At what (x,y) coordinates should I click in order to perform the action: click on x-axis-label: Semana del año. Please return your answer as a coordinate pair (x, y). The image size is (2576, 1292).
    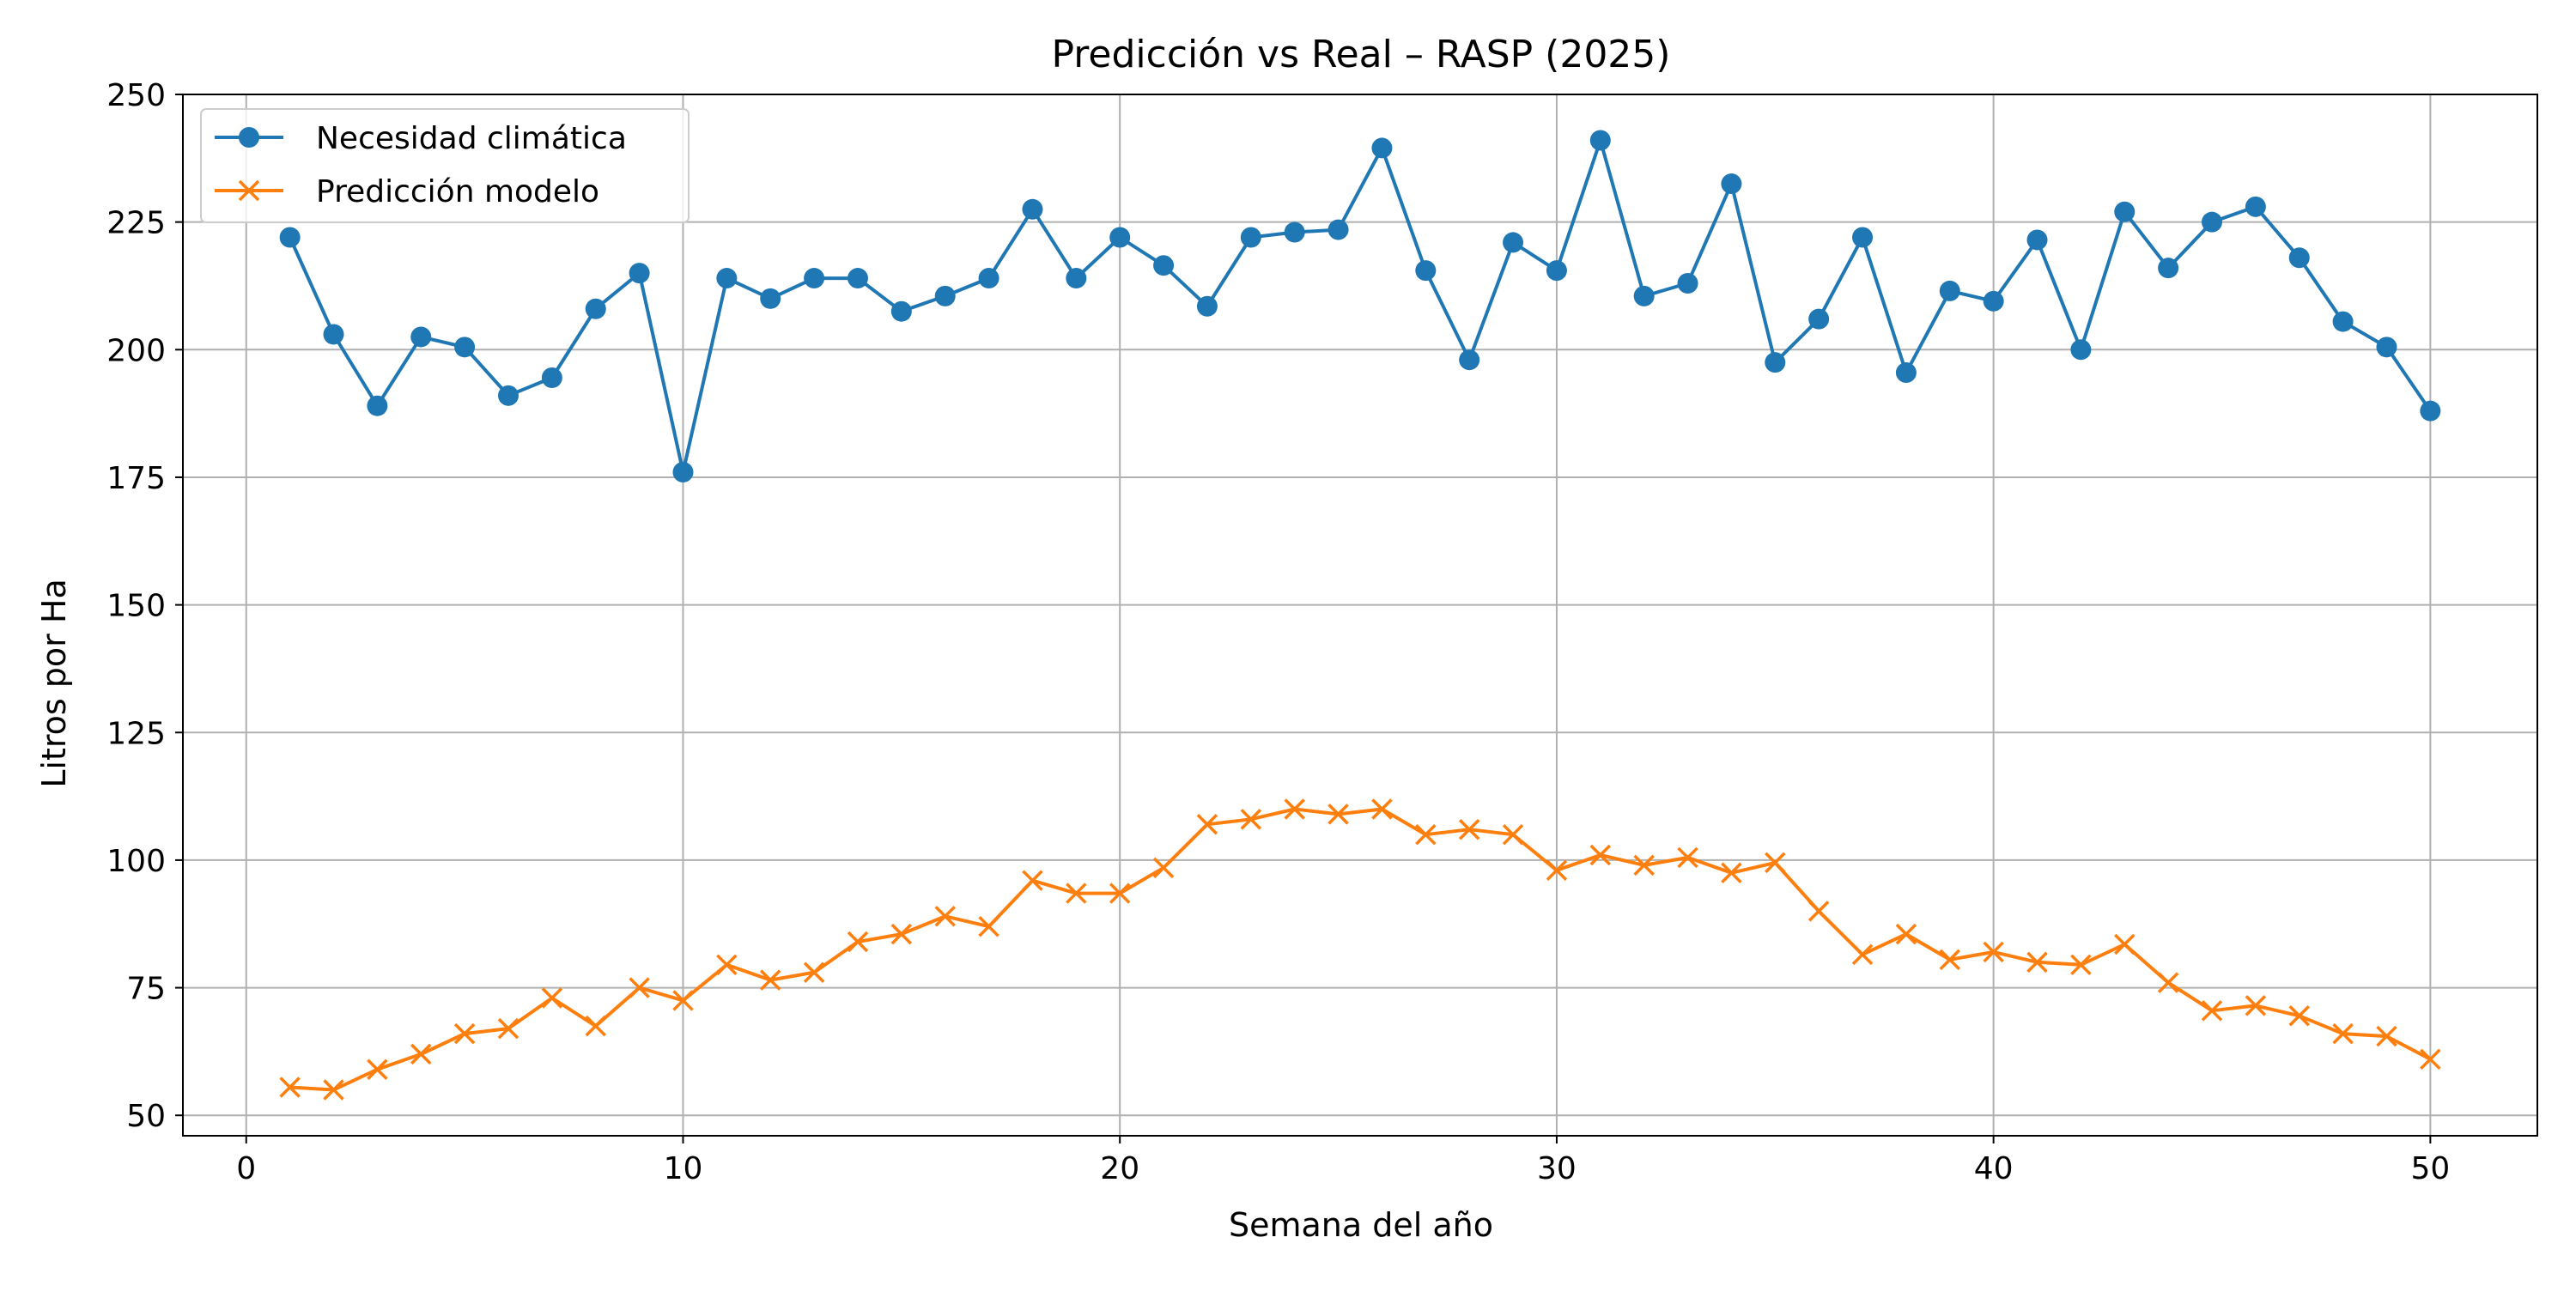
    Looking at the image, I should click on (1361, 1225).